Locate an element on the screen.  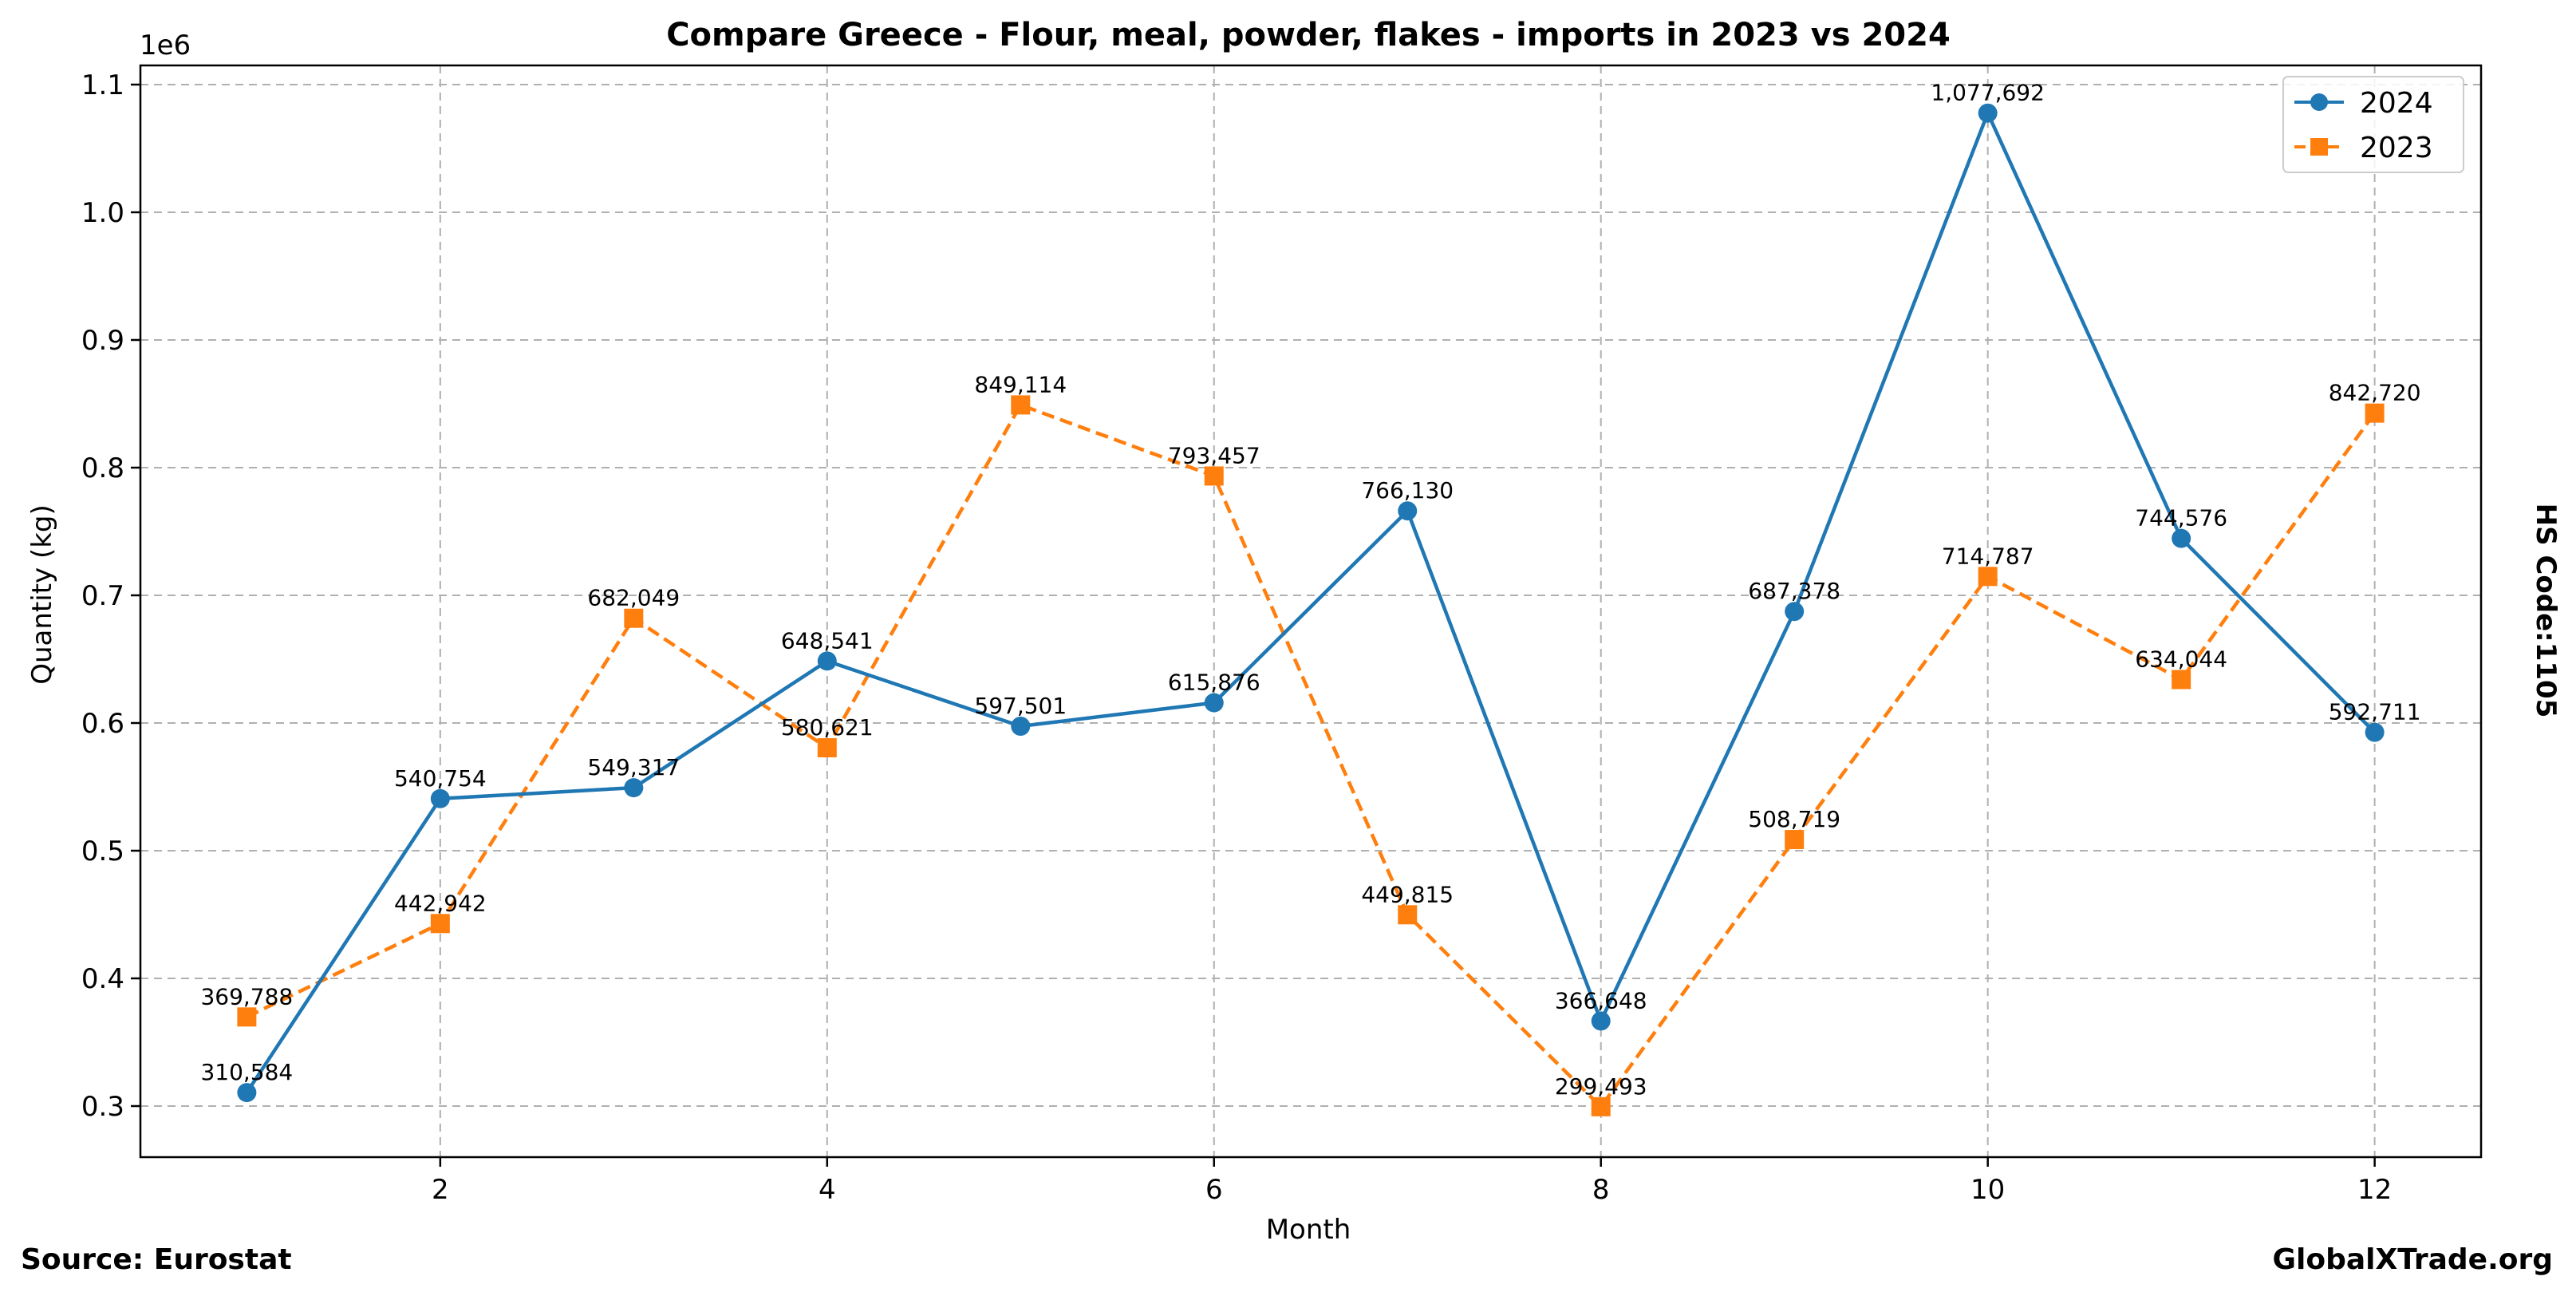
y-tick-label: 0.3 is located at coordinates (102, 1107).